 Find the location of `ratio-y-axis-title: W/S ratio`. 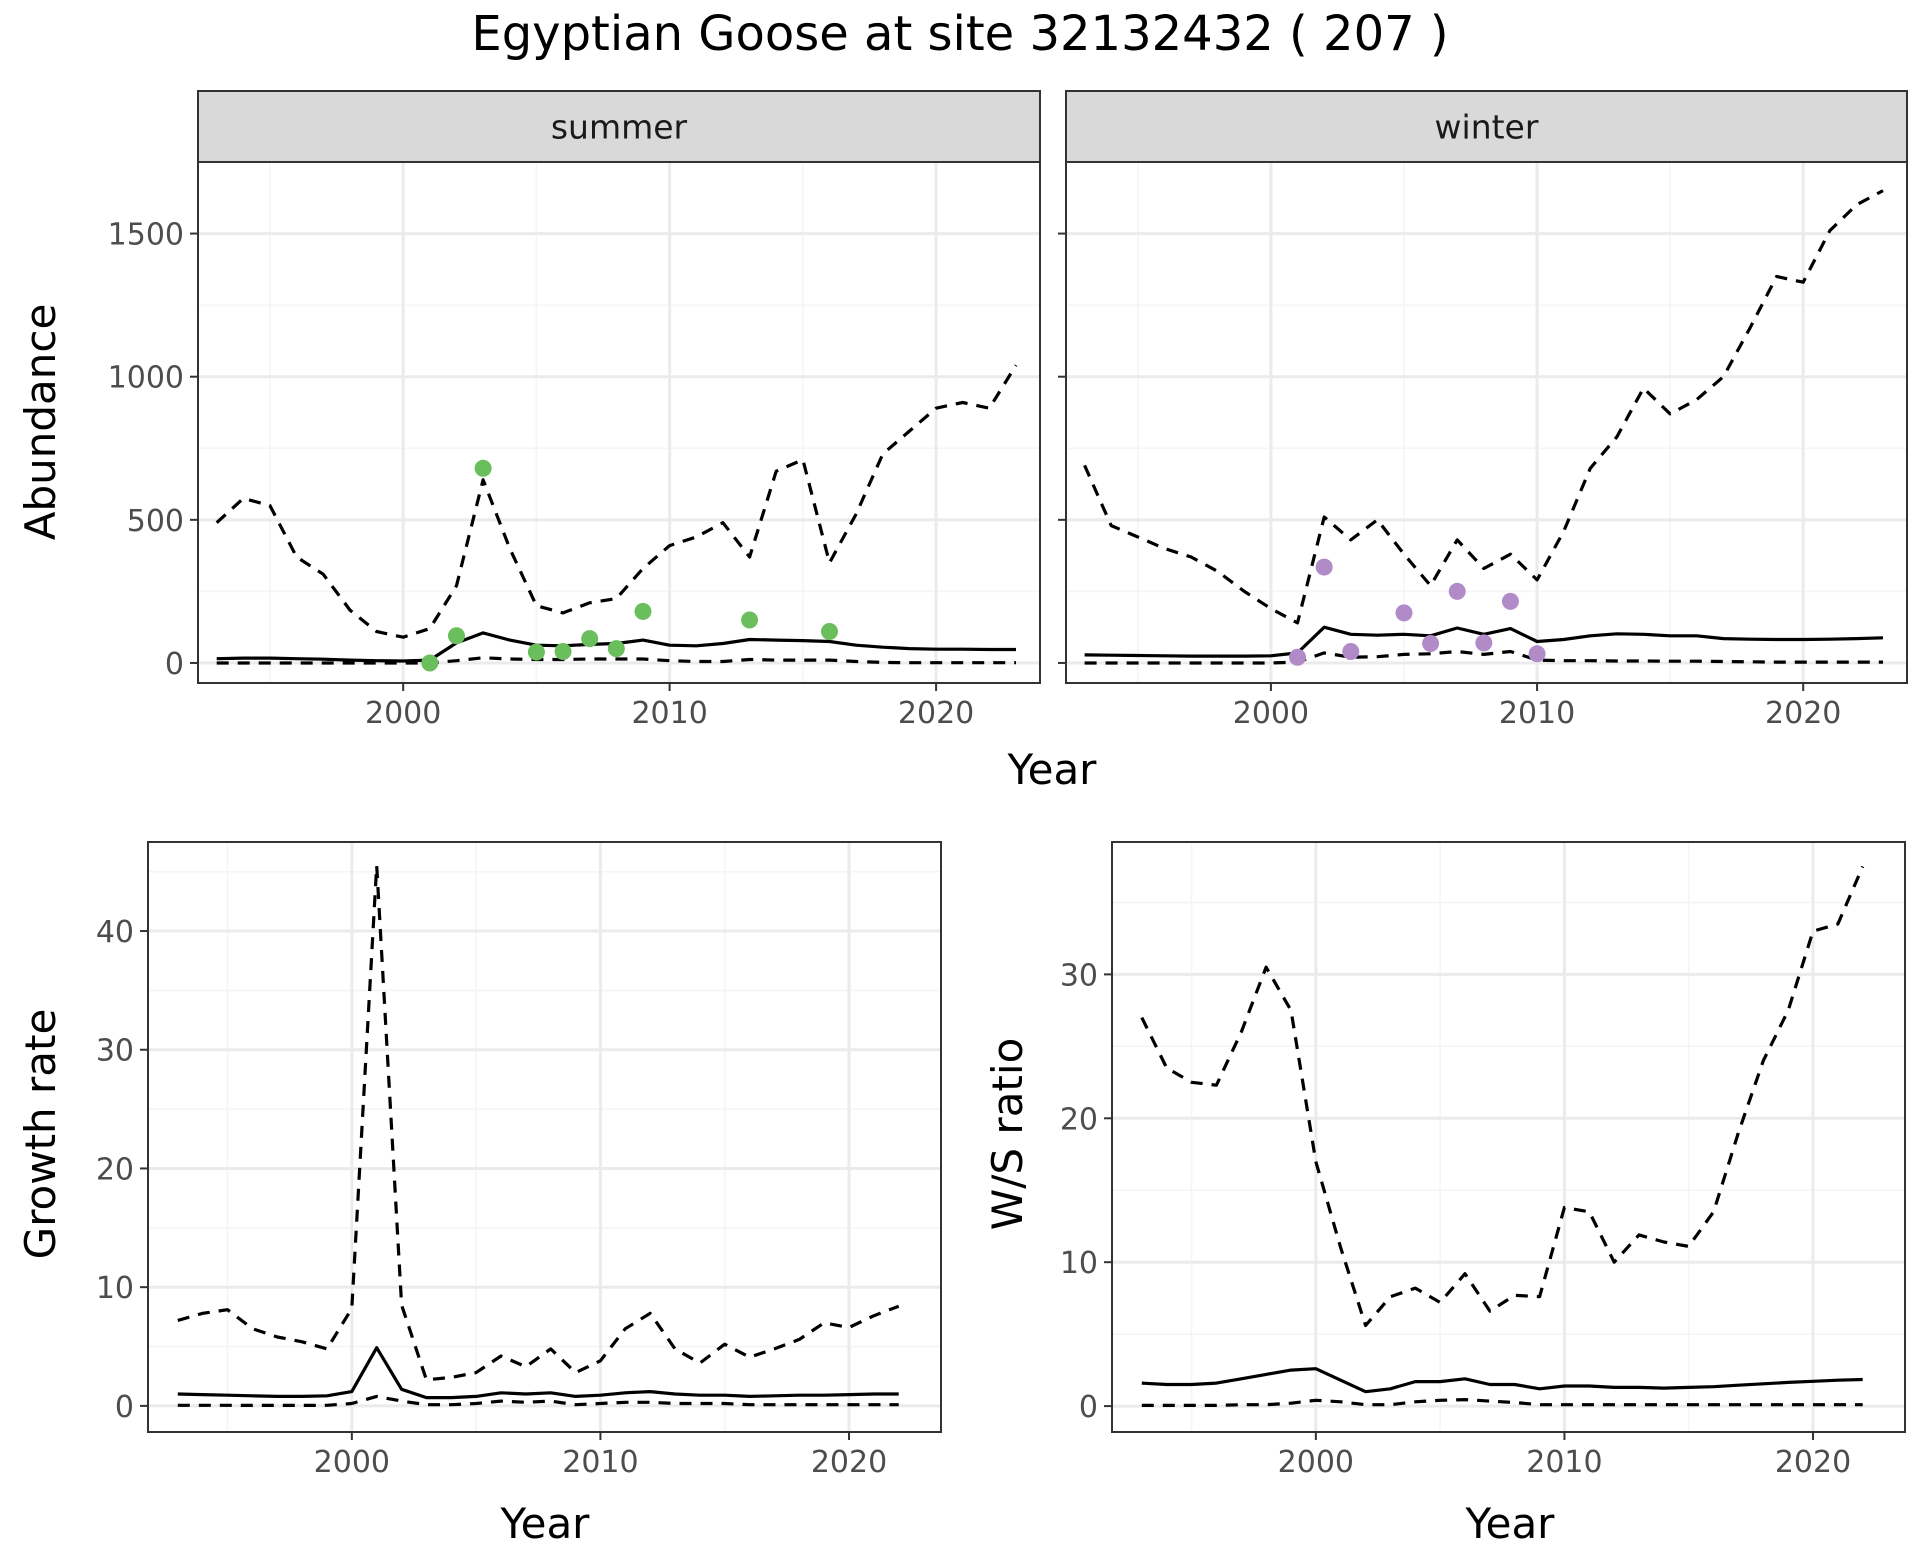

ratio-y-axis-title: W/S ratio is located at coordinates (1007, 1134).